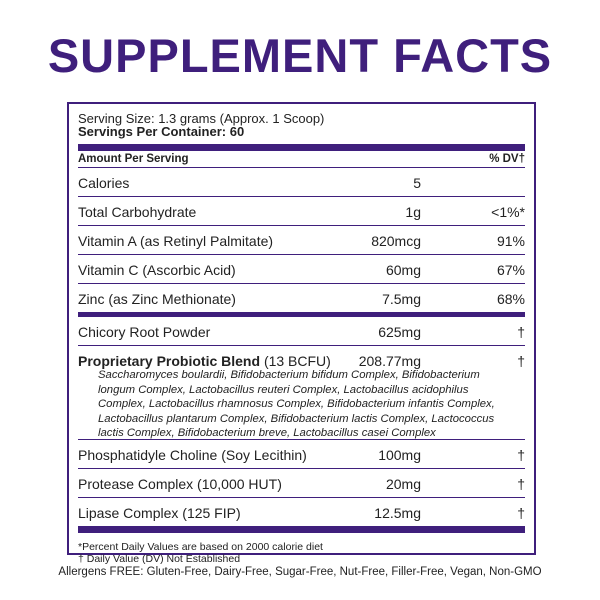 The width and height of the screenshot is (600, 600). Describe the element at coordinates (176, 241) in the screenshot. I see `nutrient-name: Vitamin A (as Retinyl Palmitate)` at that location.